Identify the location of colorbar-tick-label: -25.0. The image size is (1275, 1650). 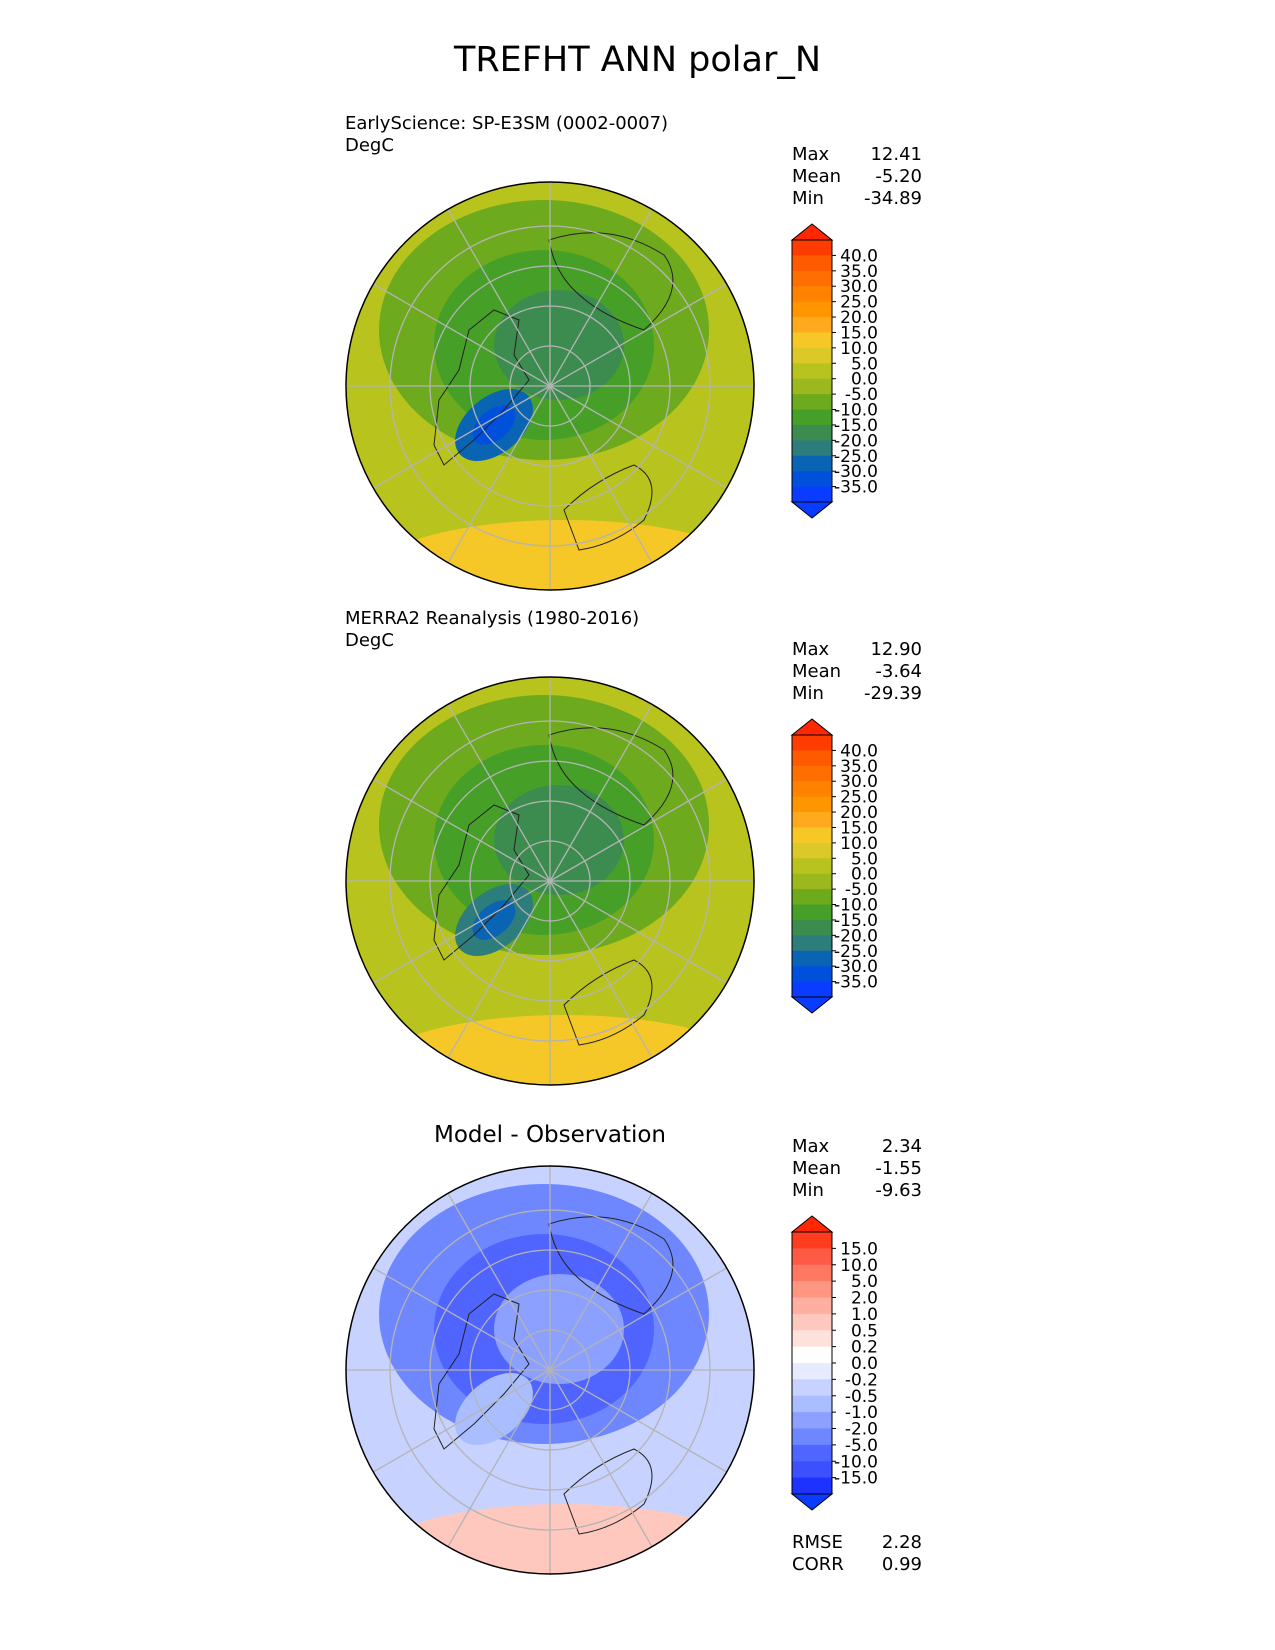
(856, 457).